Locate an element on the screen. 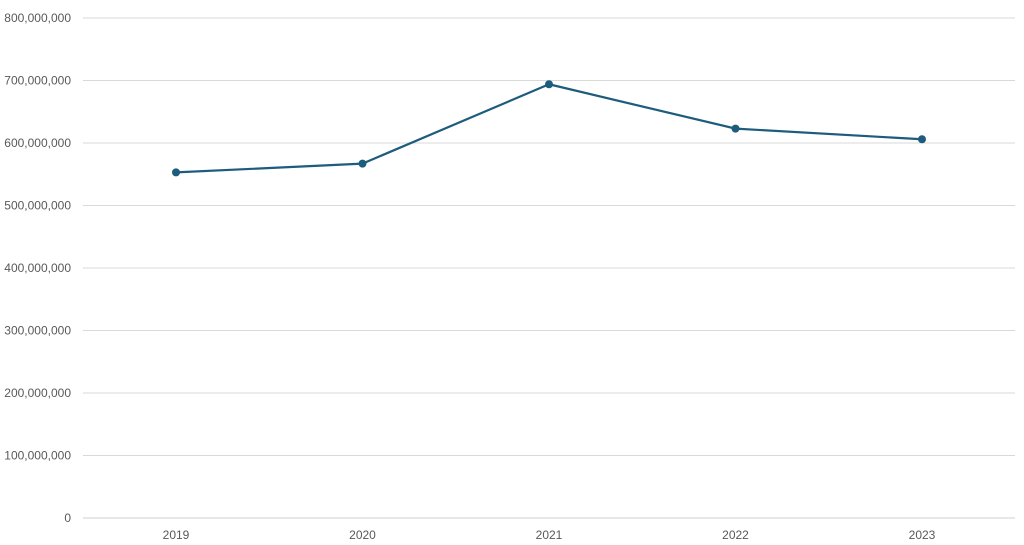  x-tick-label: 2022 is located at coordinates (735, 535).